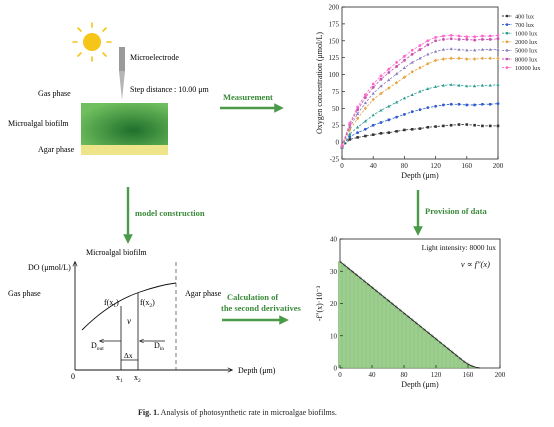 Image resolution: width=554 pixels, height=427 pixels. What do you see at coordinates (334, 75) in the screenshot?
I see `chart1-ytick-label: 100` at bounding box center [334, 75].